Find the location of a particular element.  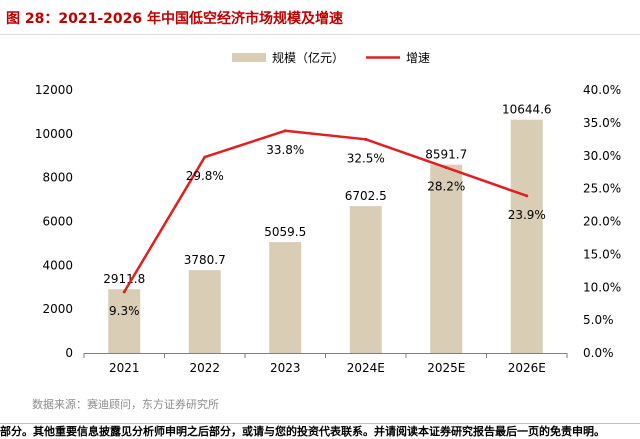

x-tick-label: 2026E is located at coordinates (527, 368).